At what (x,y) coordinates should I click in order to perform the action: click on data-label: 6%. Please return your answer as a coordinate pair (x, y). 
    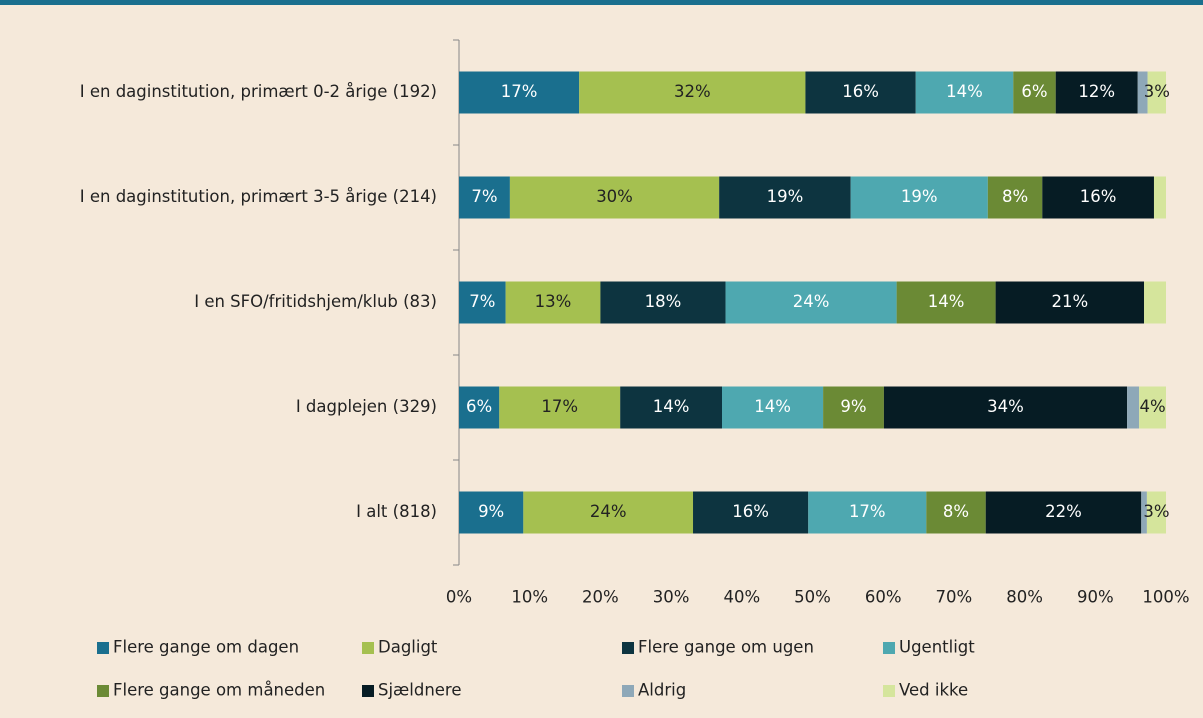
    Looking at the image, I should click on (1034, 91).